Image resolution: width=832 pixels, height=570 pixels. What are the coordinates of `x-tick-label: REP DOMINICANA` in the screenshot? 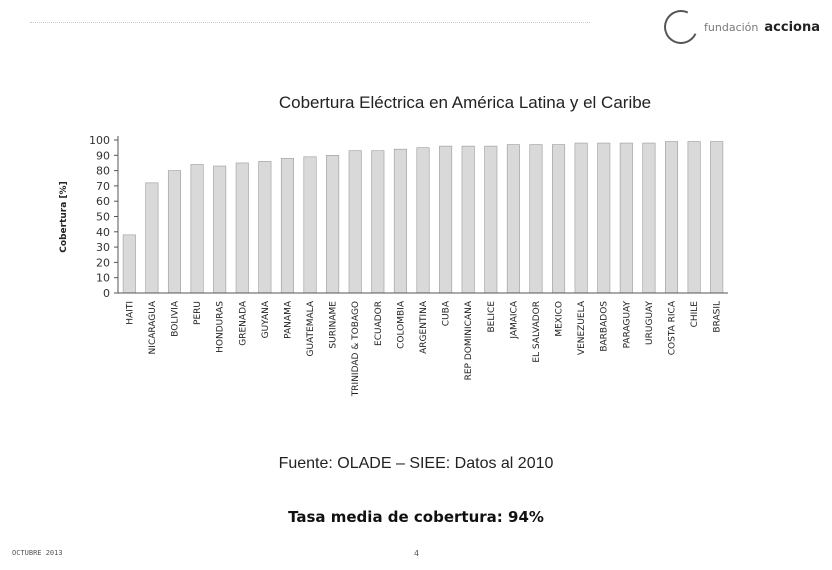 It's located at (469, 340).